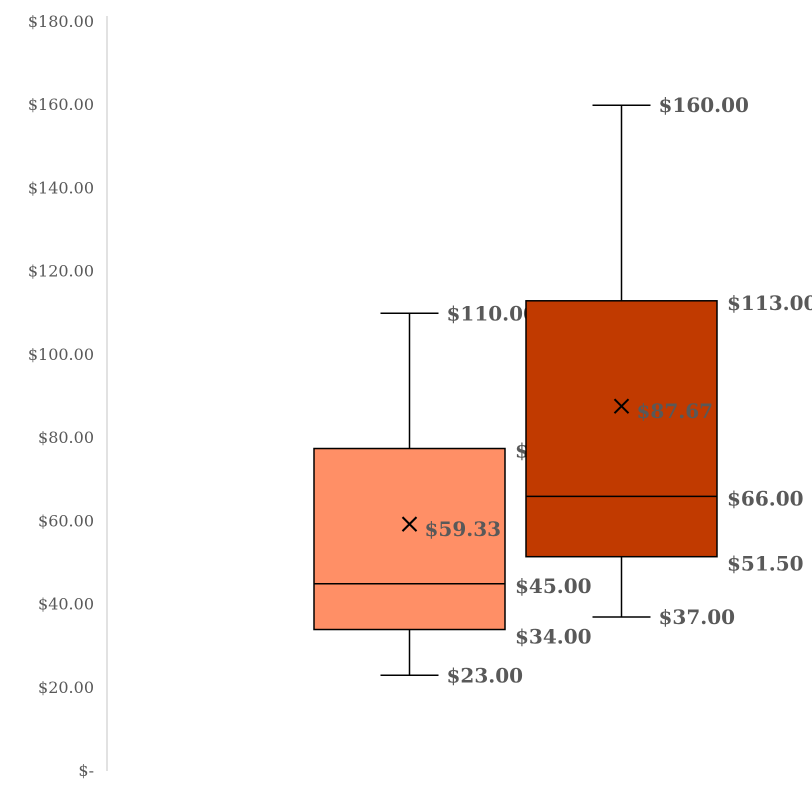 The width and height of the screenshot is (812, 785). Describe the element at coordinates (769, 303) in the screenshot. I see `q3-label: $113.00` at that location.